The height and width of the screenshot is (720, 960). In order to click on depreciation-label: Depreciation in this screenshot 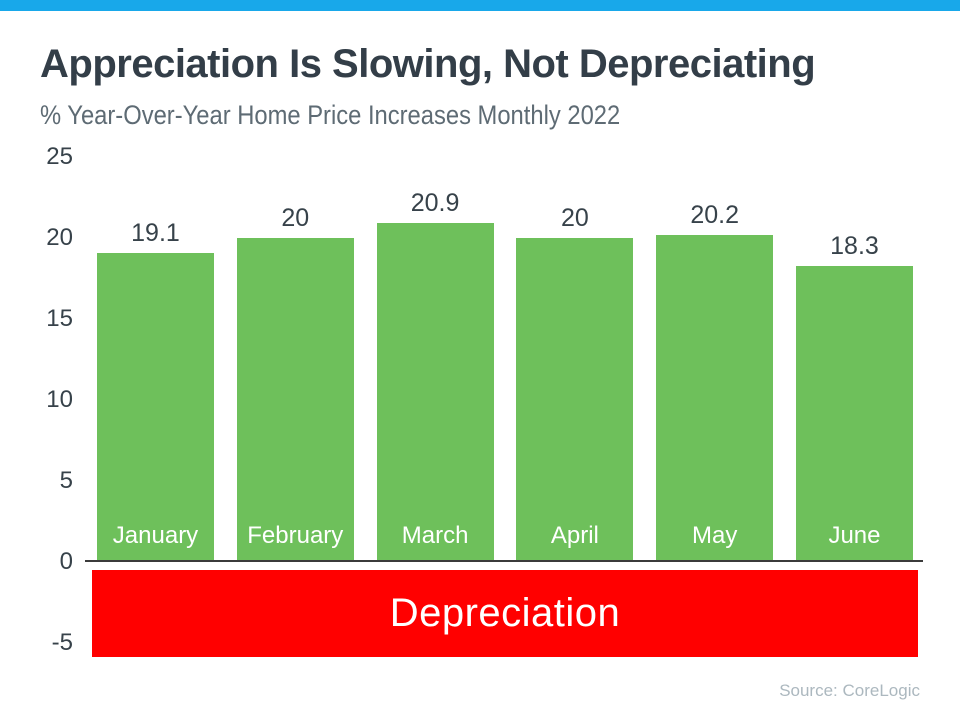, I will do `click(505, 613)`.